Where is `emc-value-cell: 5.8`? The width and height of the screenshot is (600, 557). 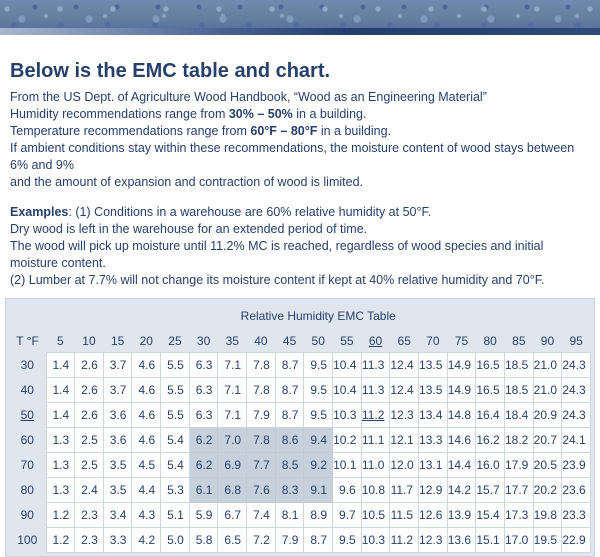
emc-value-cell: 5.8 is located at coordinates (203, 540).